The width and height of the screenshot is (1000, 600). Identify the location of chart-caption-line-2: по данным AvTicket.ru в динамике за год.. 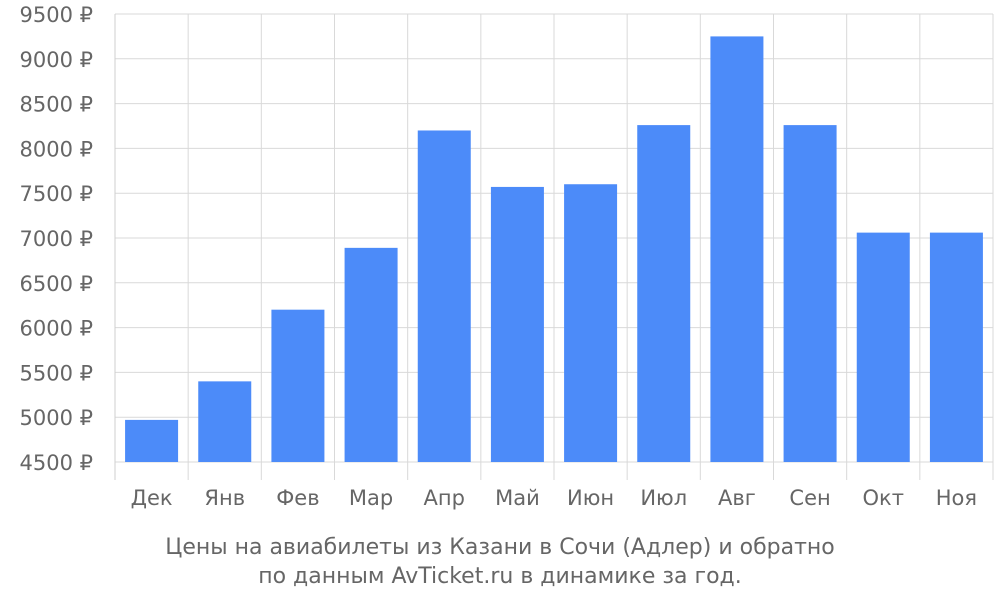
(500, 576).